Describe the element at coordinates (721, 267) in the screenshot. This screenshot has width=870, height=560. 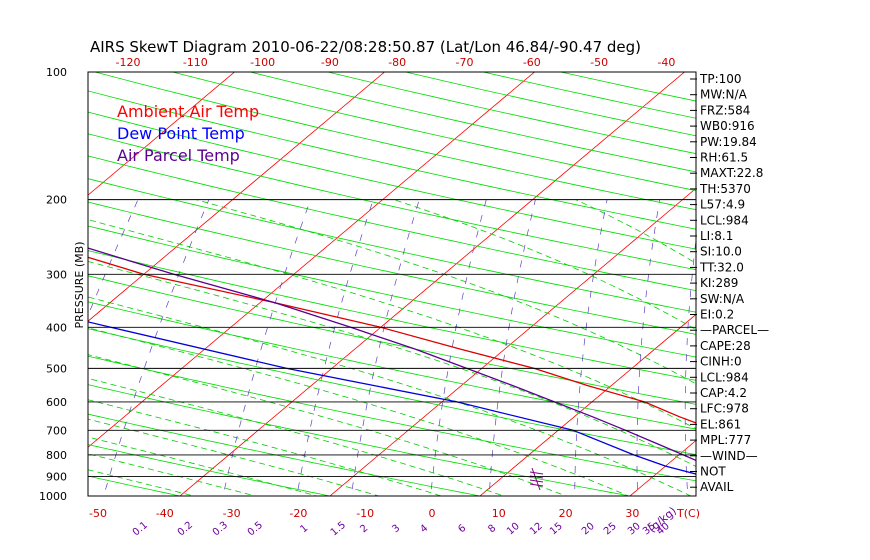
I see `stats-panel-item: TT:32.0` at that location.